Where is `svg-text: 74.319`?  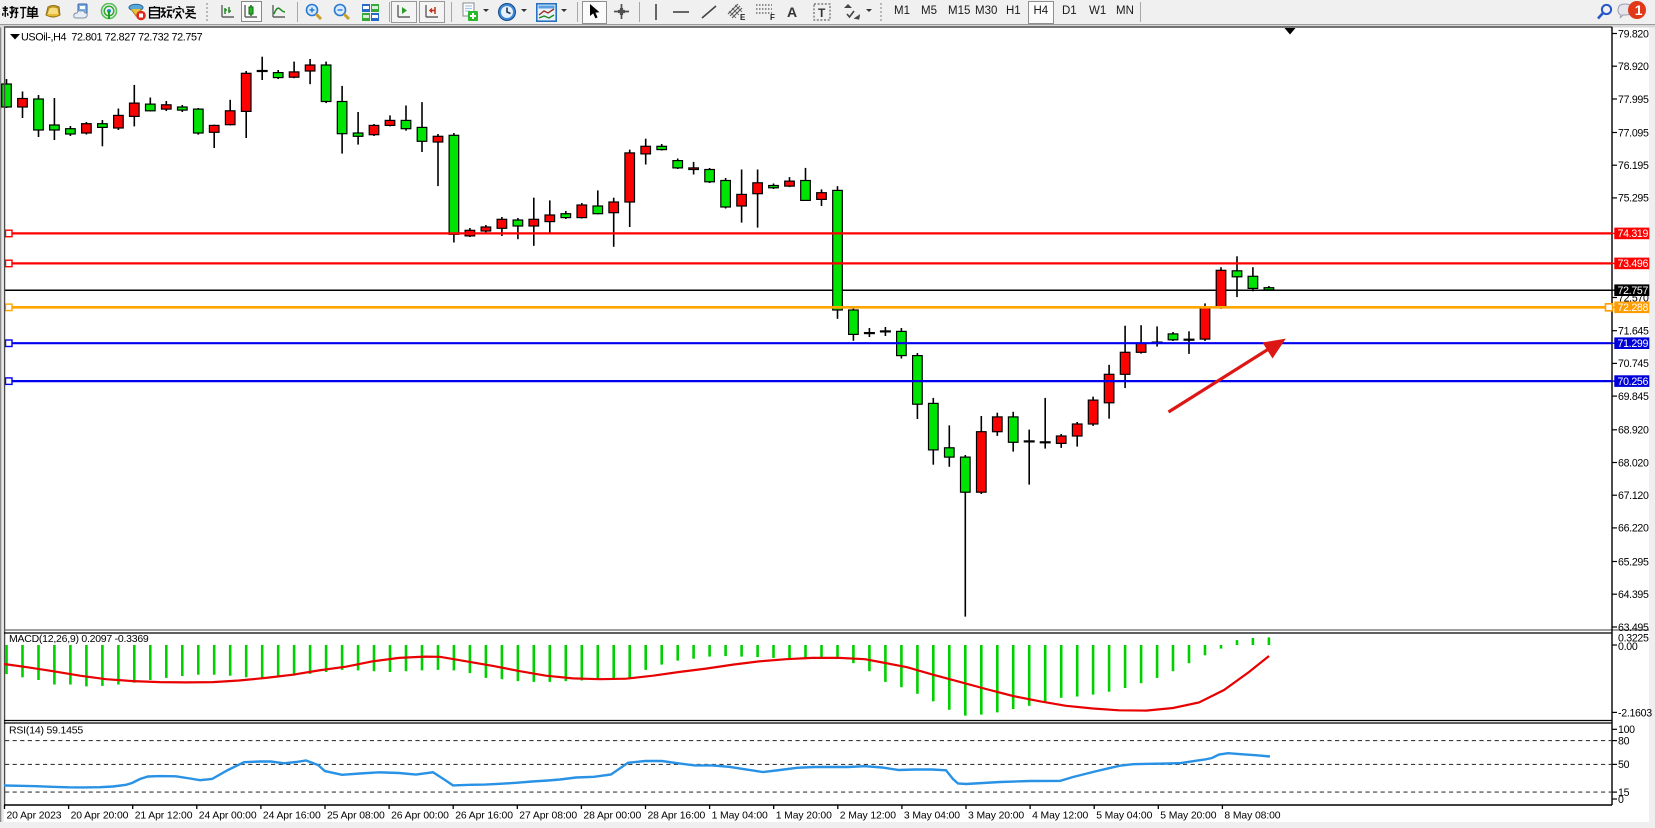
svg-text: 74.319 is located at coordinates (1633, 234).